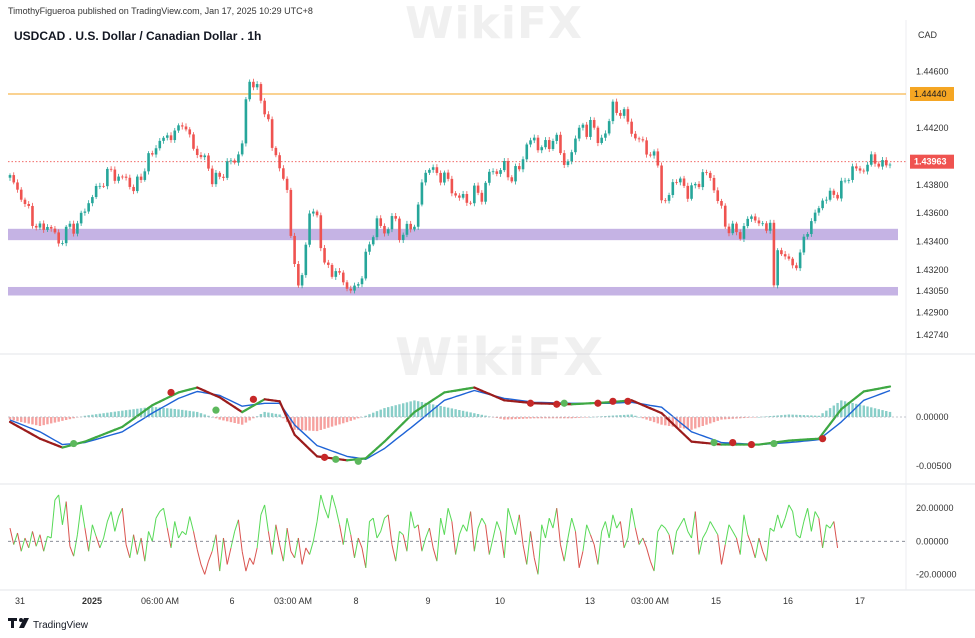  Describe the element at coordinates (788, 601) in the screenshot. I see `time-tick-label: 16` at that location.